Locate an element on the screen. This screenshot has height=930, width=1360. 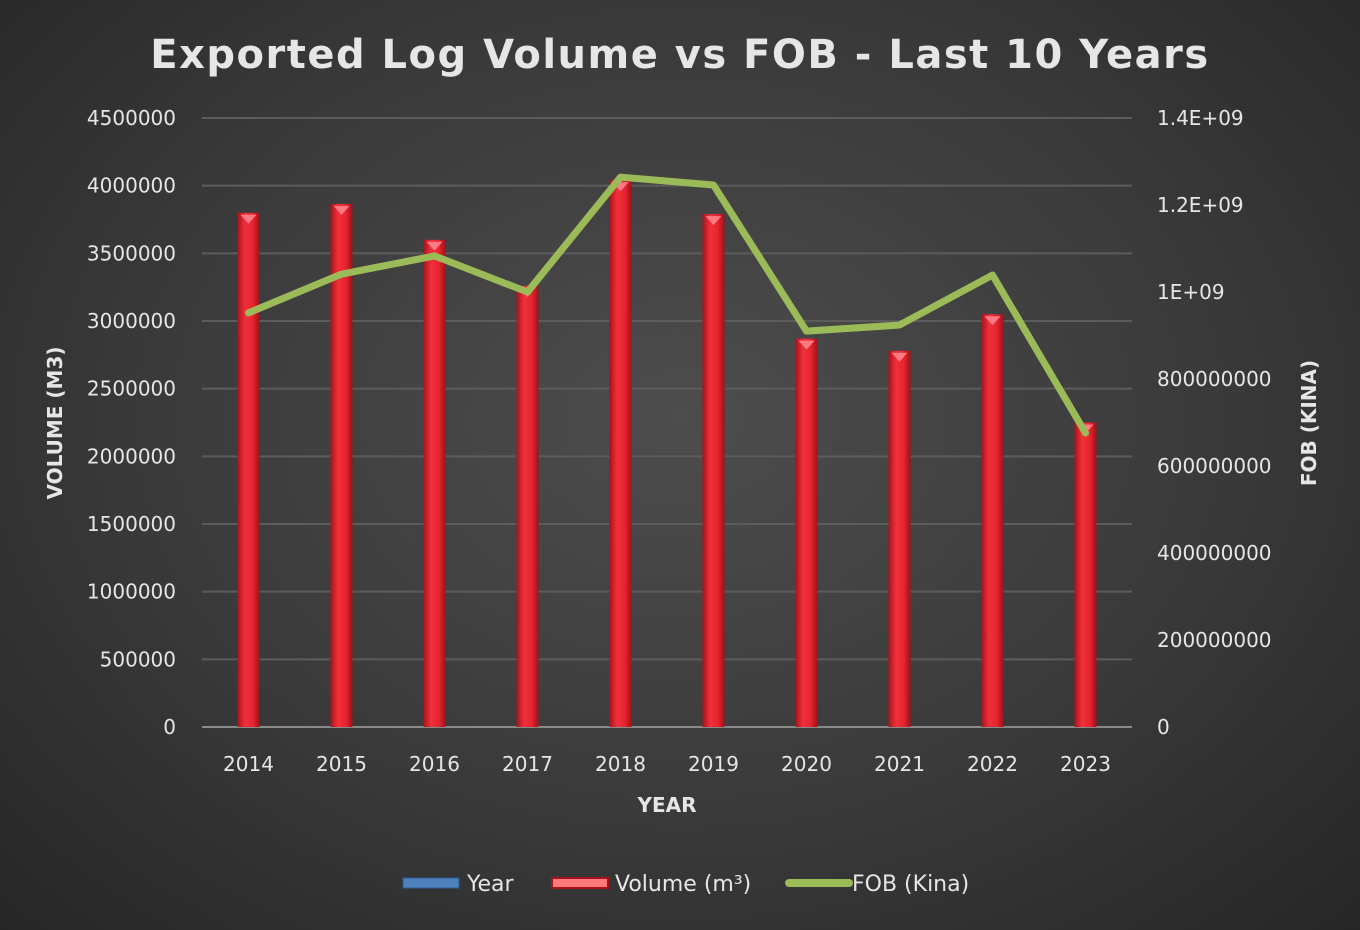
y2-tick-label: 400000000 is located at coordinates (1214, 553).